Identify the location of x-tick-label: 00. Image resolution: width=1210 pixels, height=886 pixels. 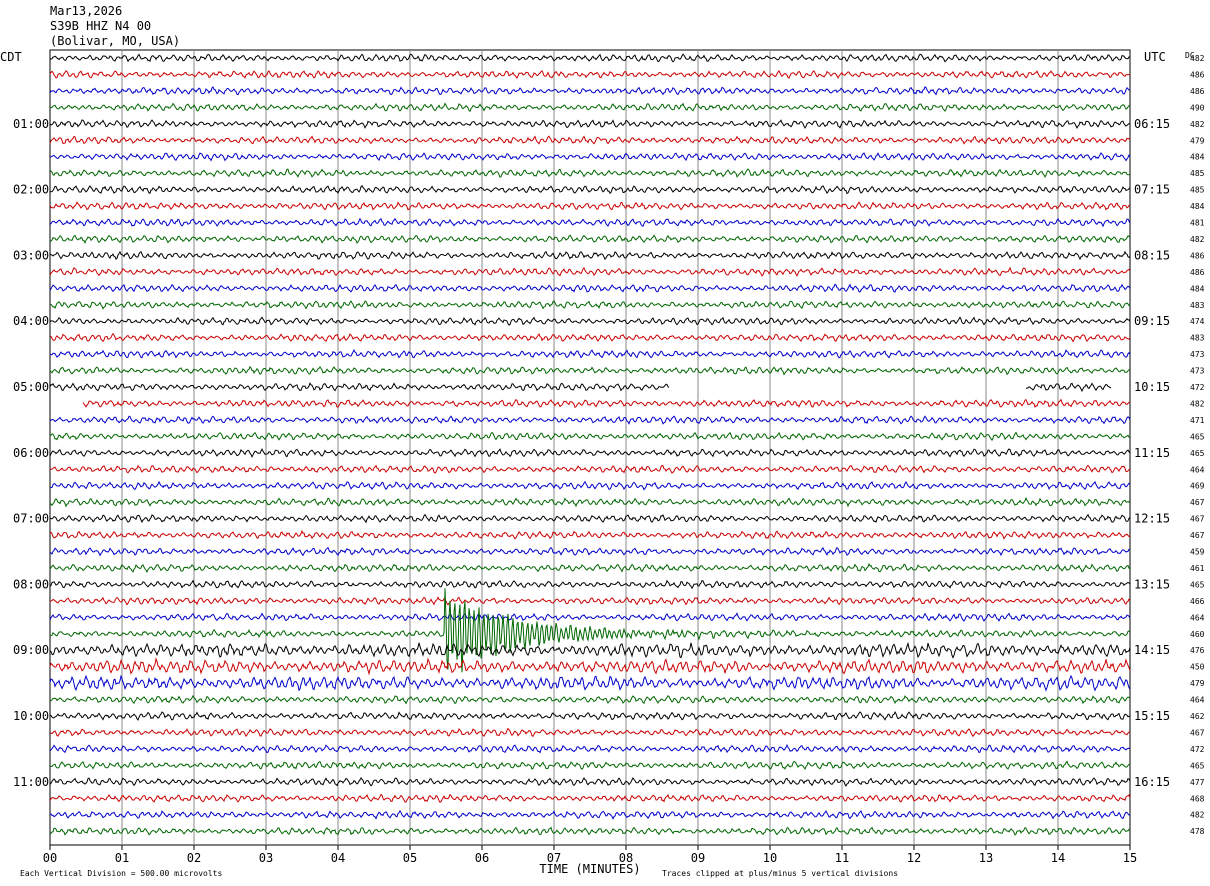
(50, 858).